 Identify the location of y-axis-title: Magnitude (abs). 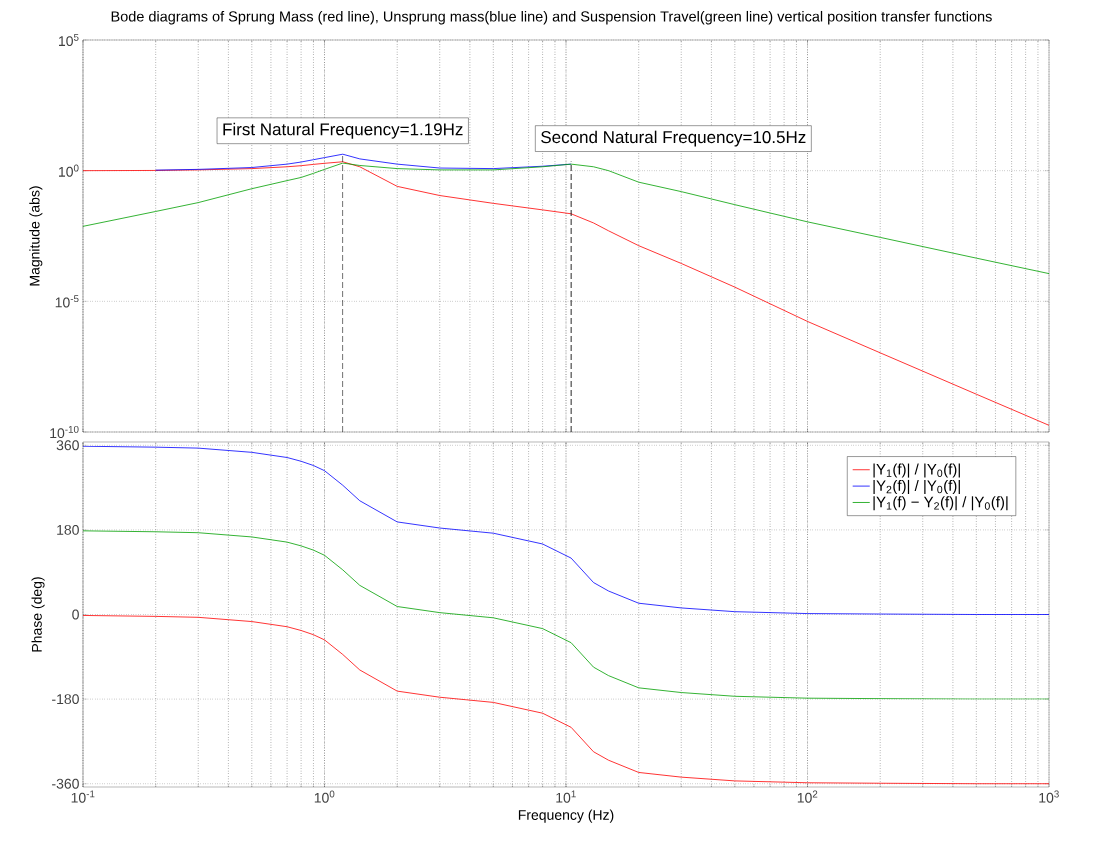
(36, 236).